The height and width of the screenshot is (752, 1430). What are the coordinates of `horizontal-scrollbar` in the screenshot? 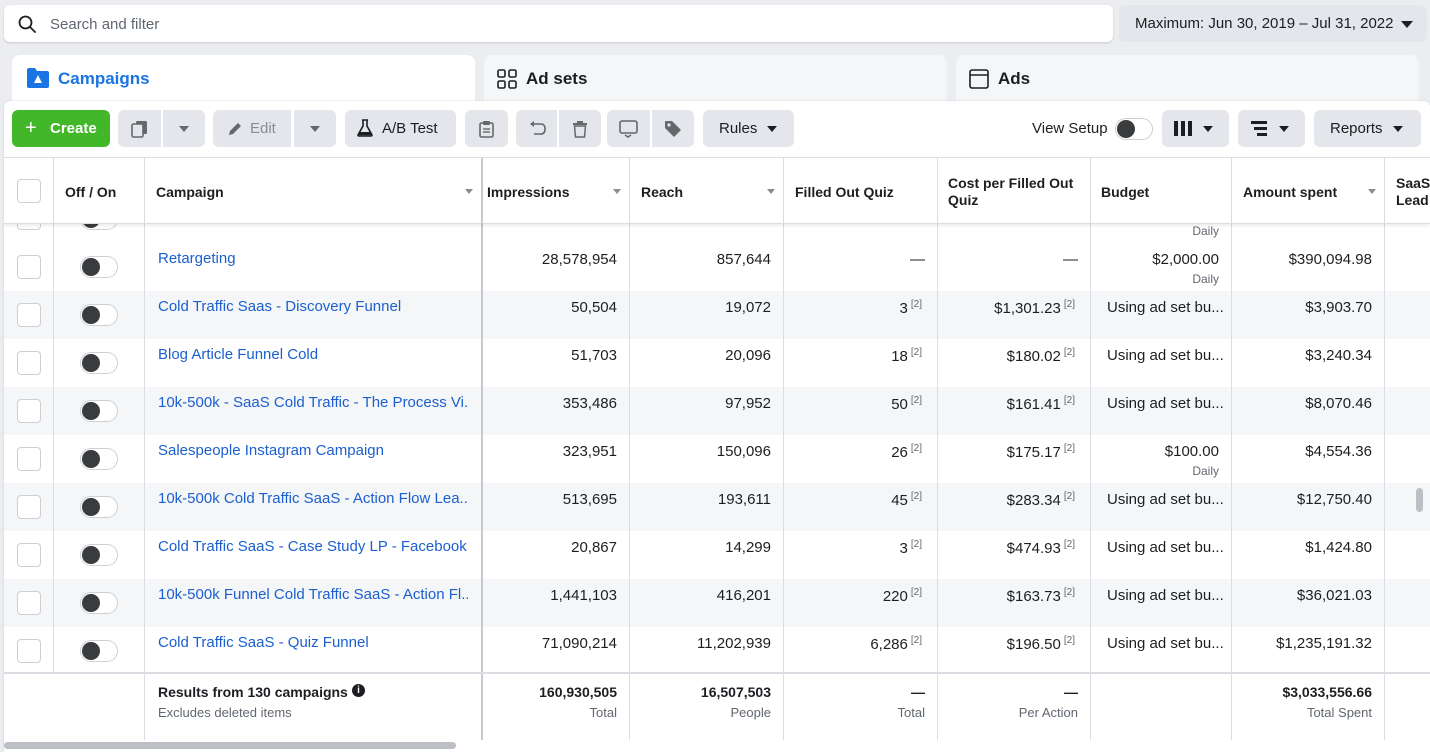 It's located at (230, 745).